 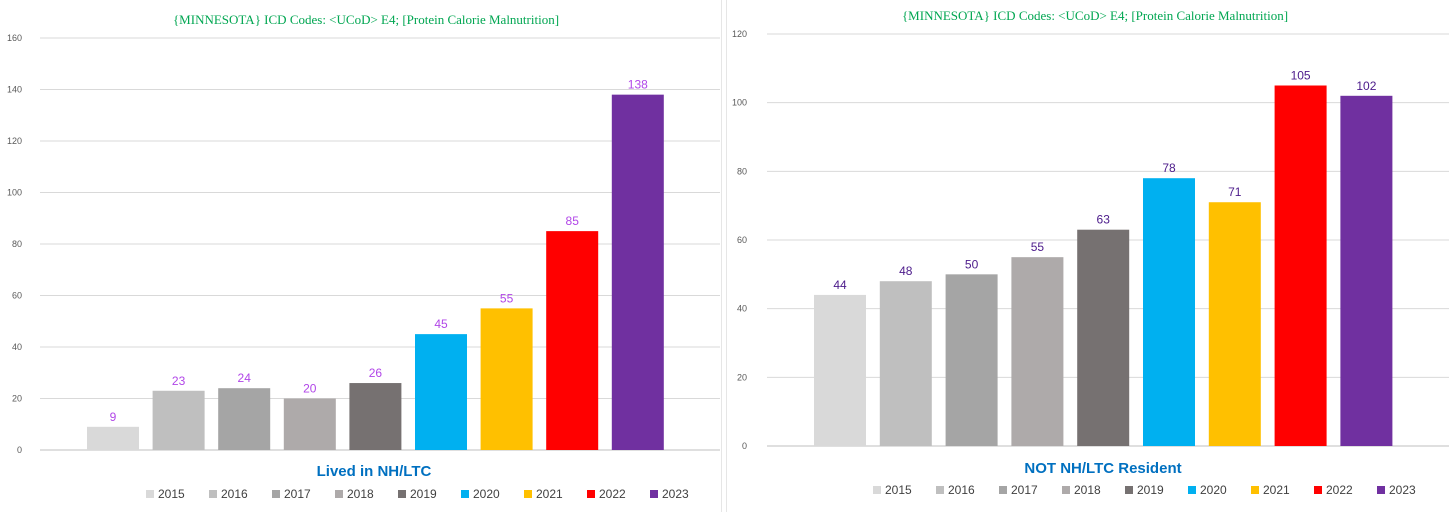 I want to click on right-bar-2019, so click(x=1103, y=337).